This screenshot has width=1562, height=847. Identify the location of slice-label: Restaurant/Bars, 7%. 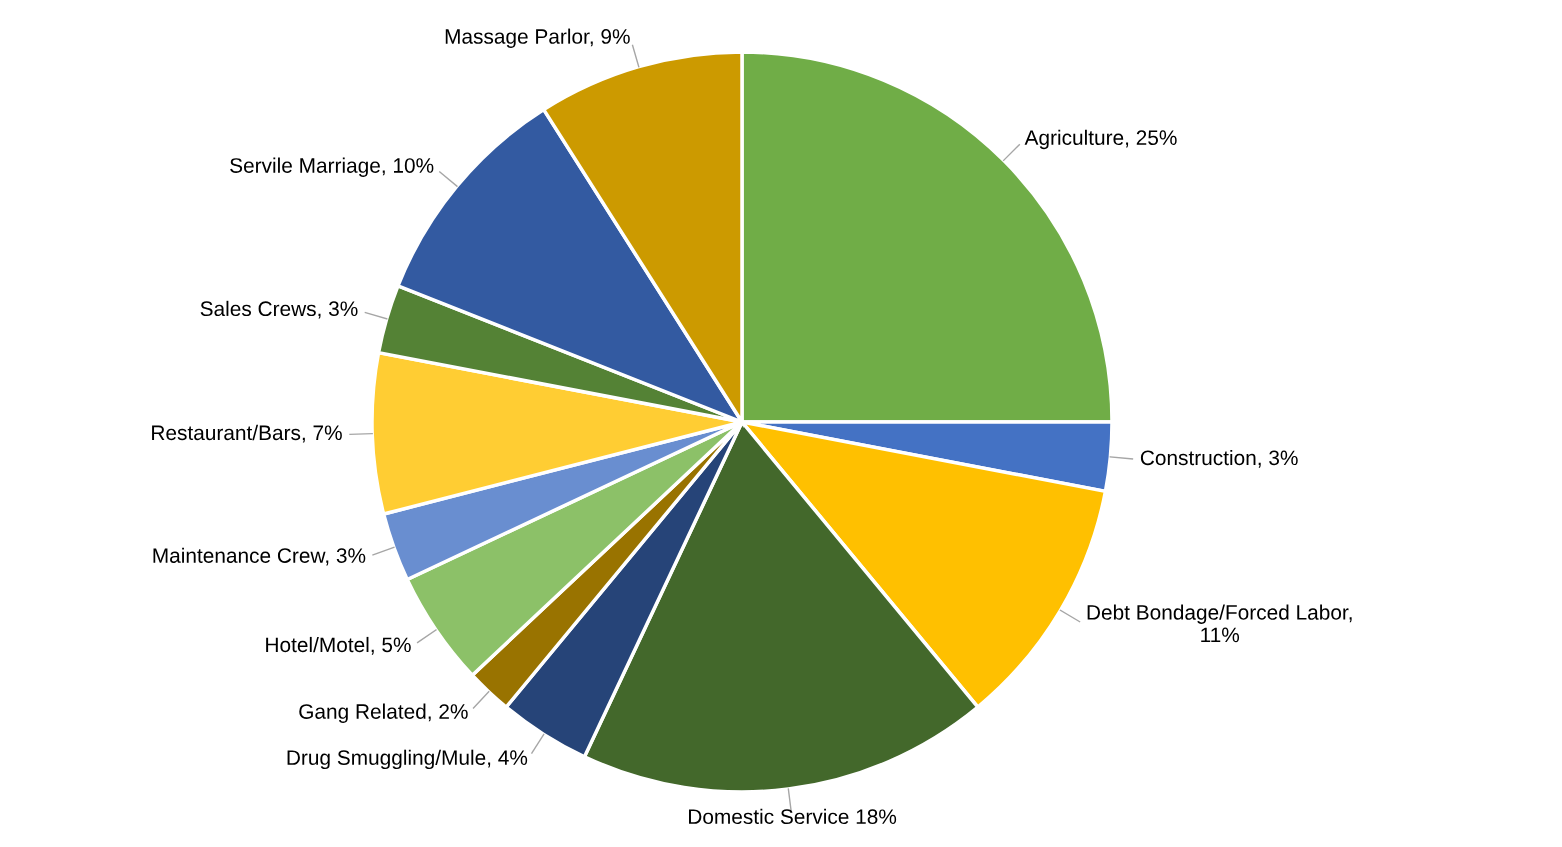
(247, 433).